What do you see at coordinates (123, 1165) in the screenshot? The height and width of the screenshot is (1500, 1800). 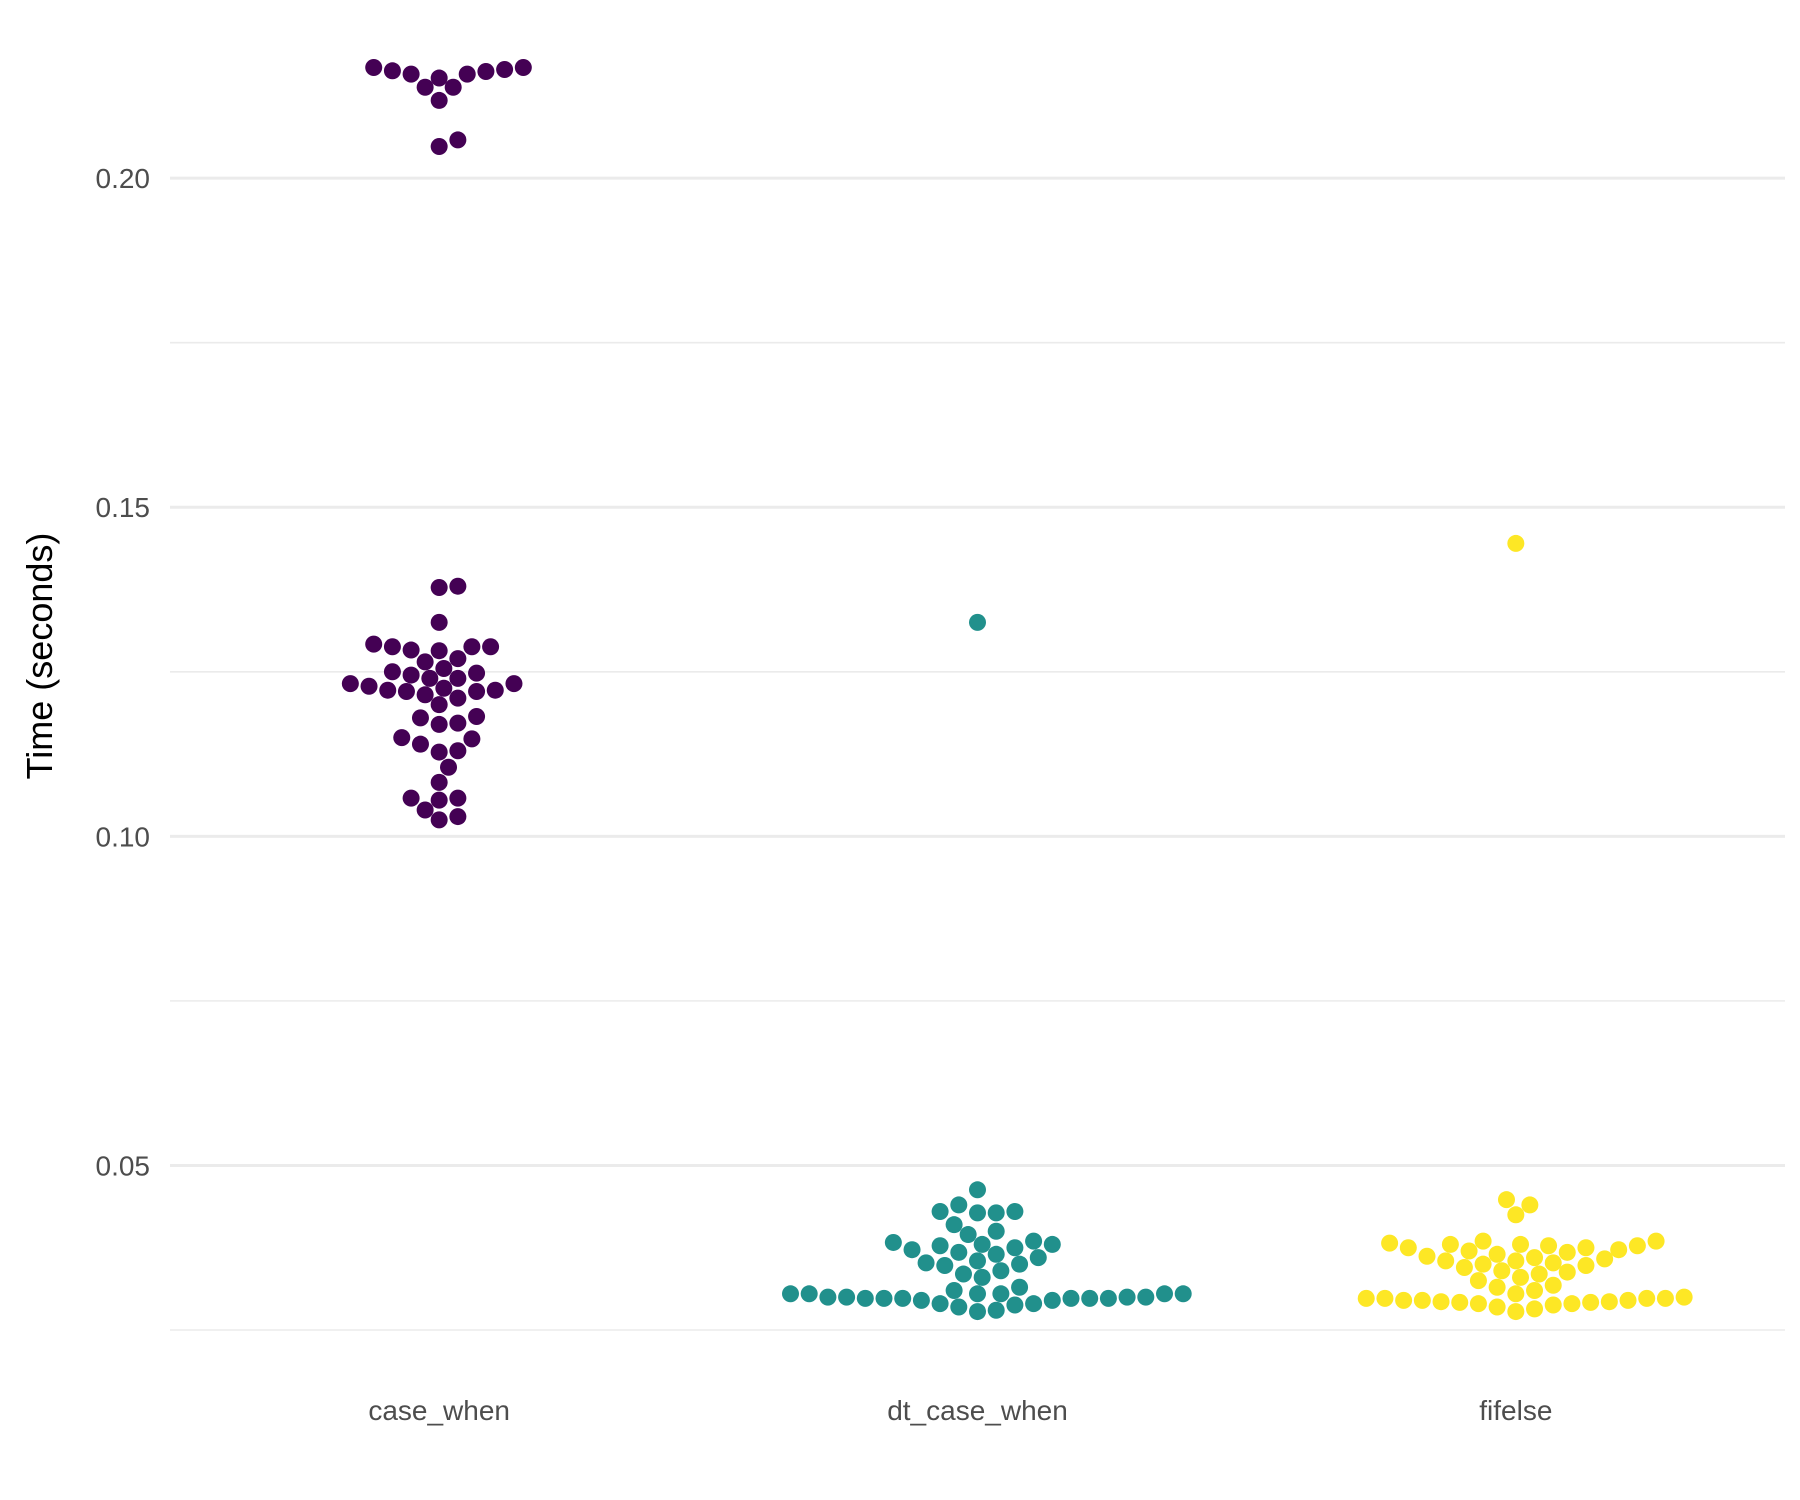 I see `y-tick-label: 0.05` at bounding box center [123, 1165].